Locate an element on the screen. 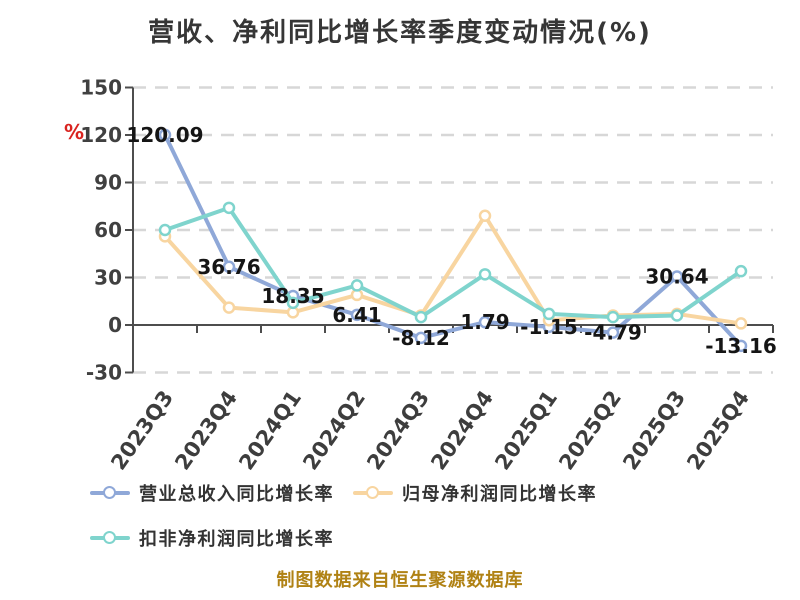 This screenshot has width=800, height=600. legend-item-net-profit-growth: 归母净利润同比增长率 is located at coordinates (475, 493).